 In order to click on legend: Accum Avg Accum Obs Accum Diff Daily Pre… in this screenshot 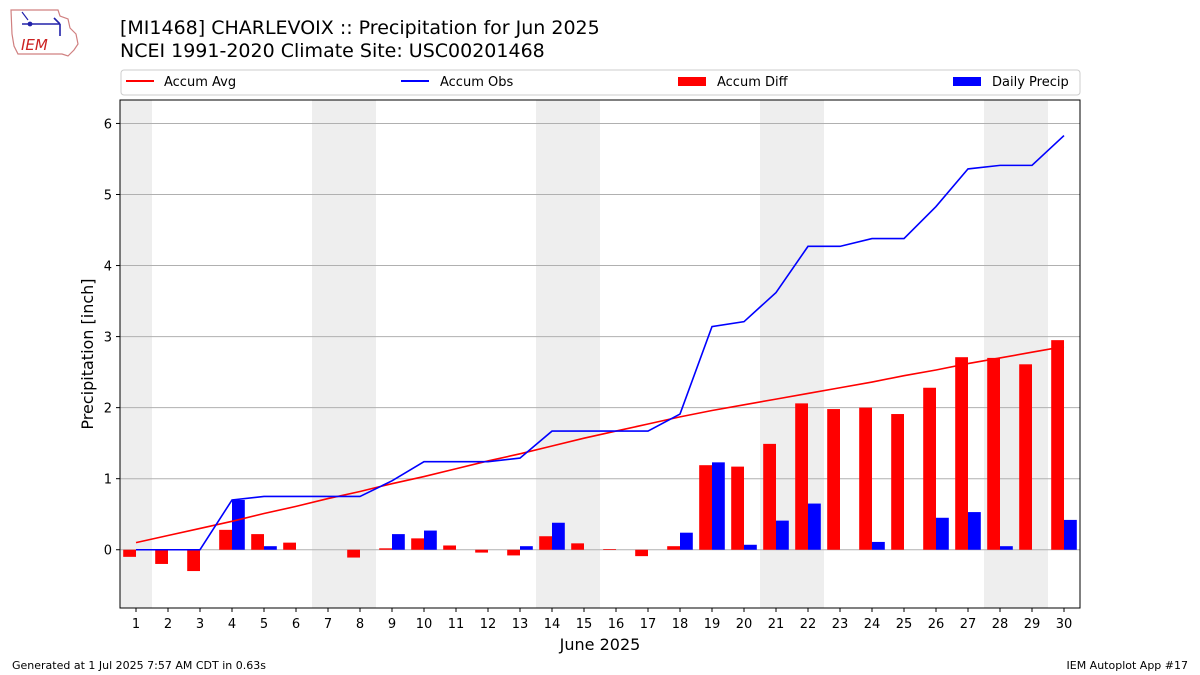, I will do `click(600, 82)`.